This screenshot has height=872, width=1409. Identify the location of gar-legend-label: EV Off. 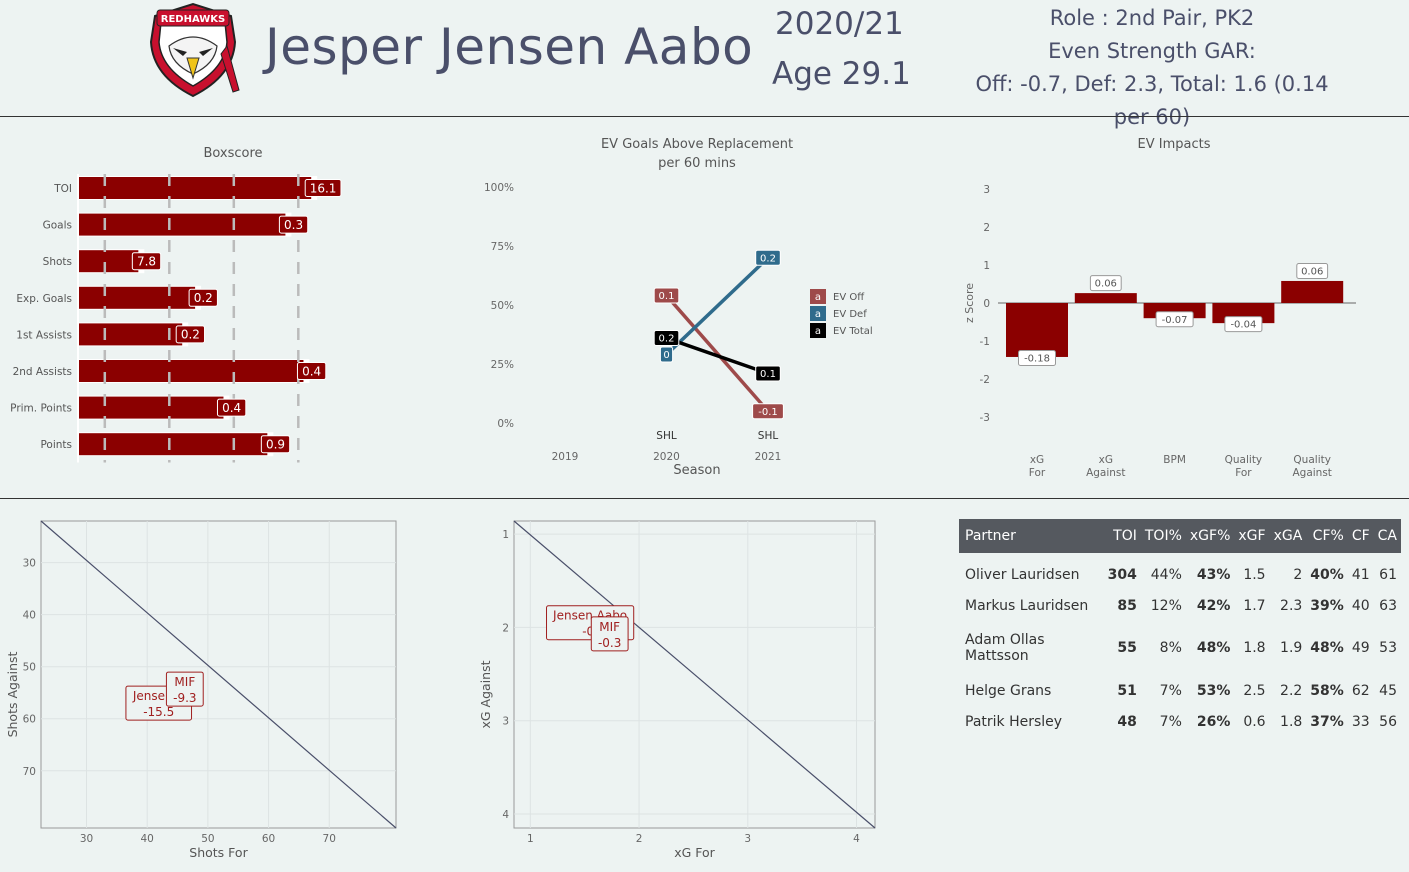
(849, 297).